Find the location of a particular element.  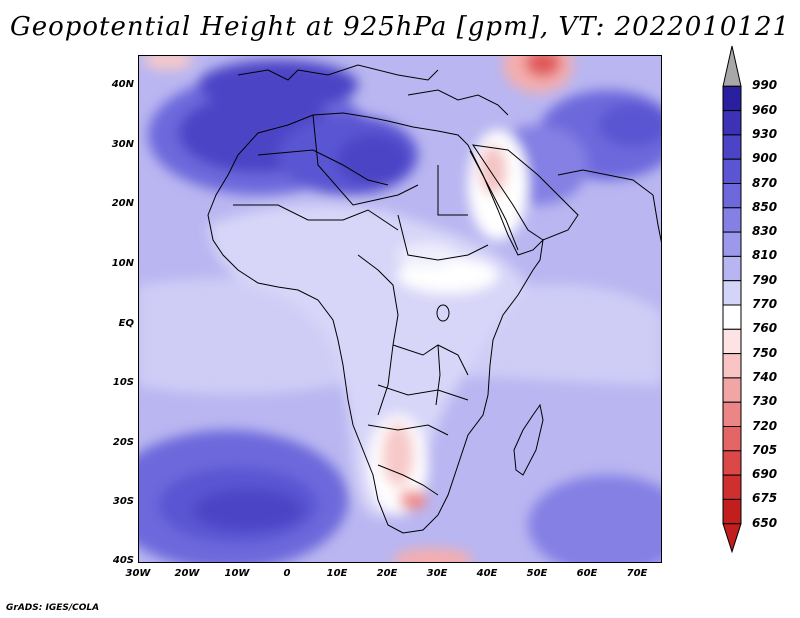

colorbar-arrow-bottom is located at coordinates (732, 538).